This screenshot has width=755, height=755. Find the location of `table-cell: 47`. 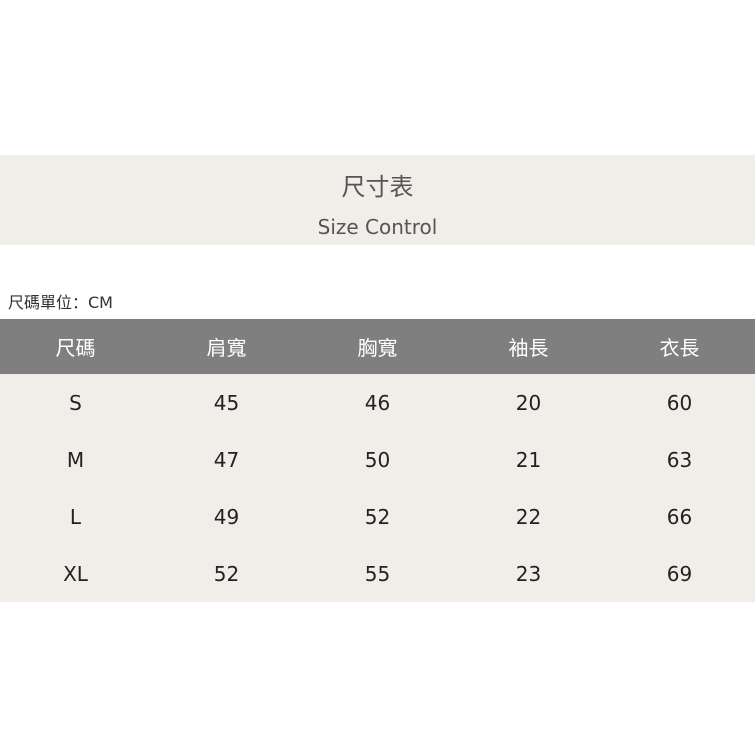

table-cell: 47 is located at coordinates (226, 459).